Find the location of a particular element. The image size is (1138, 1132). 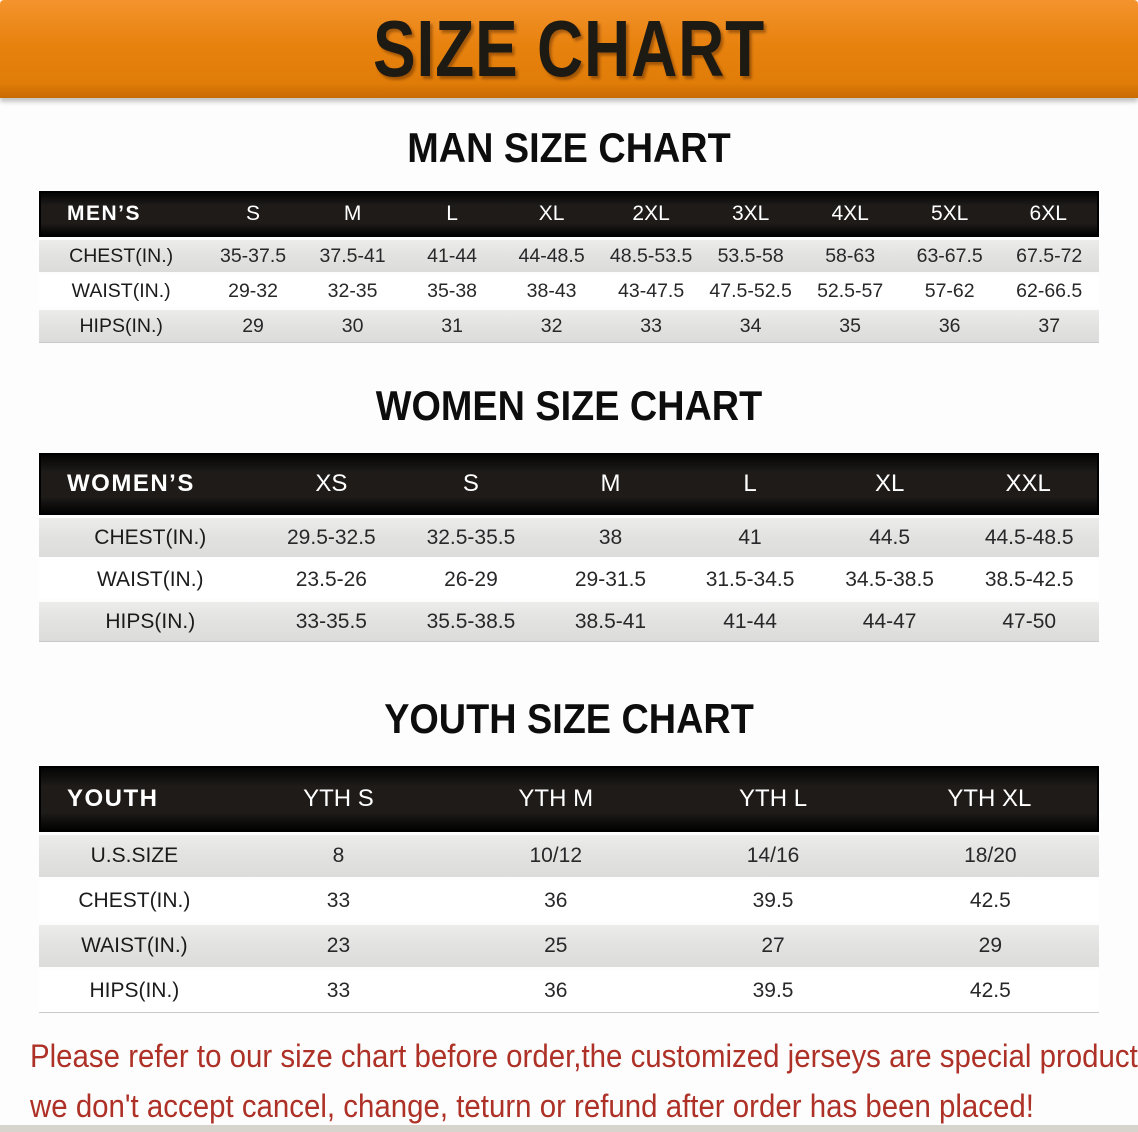

table-group-label: WOMEN’S is located at coordinates (150, 484).